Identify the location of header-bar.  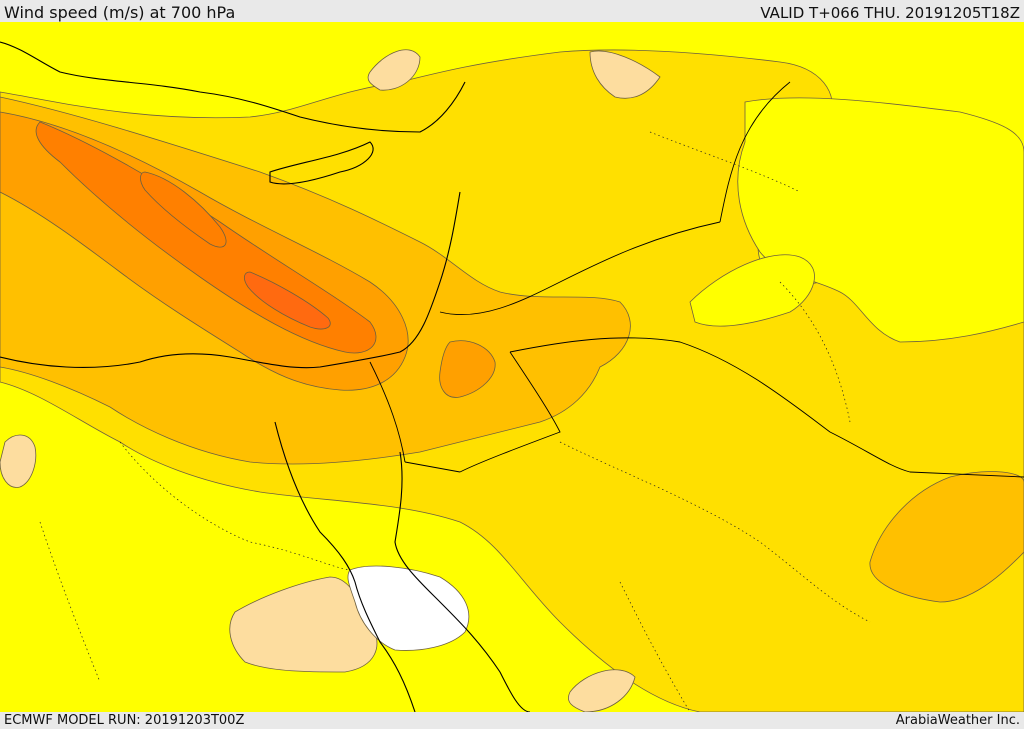
(512, 11).